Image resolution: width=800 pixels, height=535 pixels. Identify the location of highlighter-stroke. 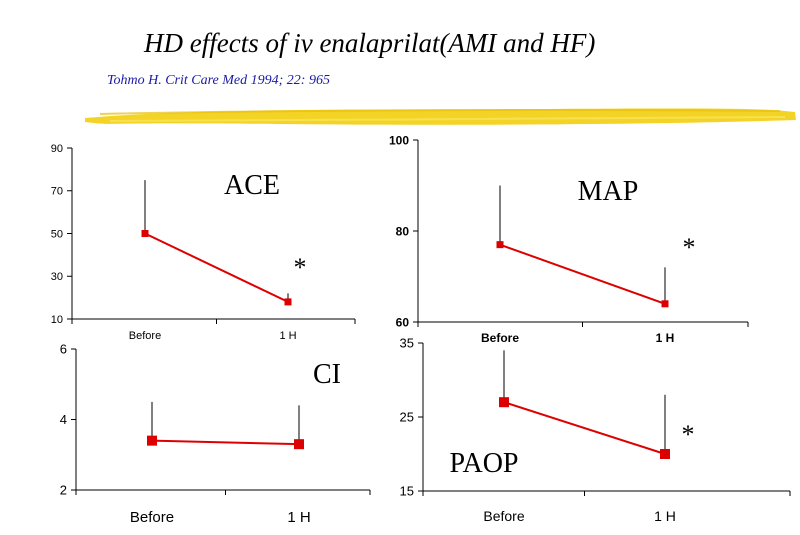
(440, 116).